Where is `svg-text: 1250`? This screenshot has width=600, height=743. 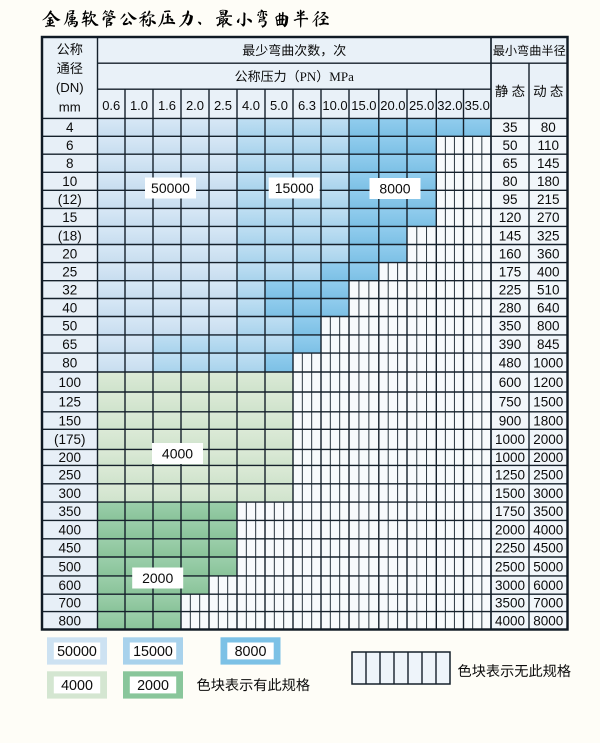
svg-text: 1250 is located at coordinates (510, 474).